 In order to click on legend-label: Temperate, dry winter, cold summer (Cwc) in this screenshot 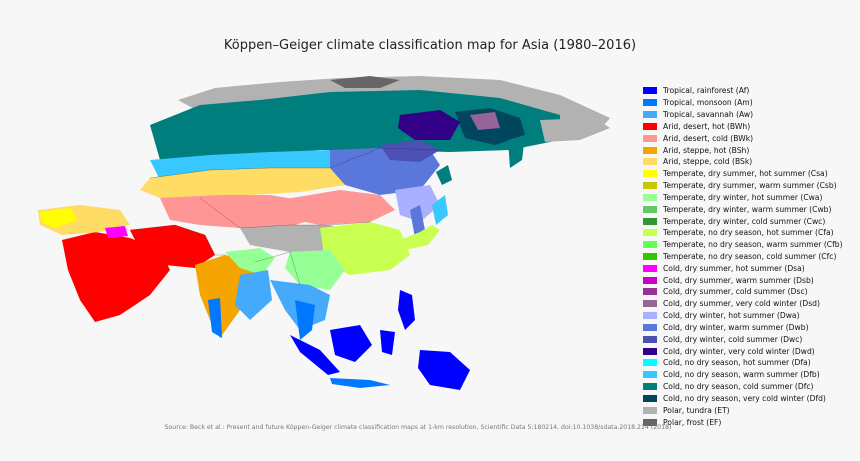, I will do `click(744, 221)`.